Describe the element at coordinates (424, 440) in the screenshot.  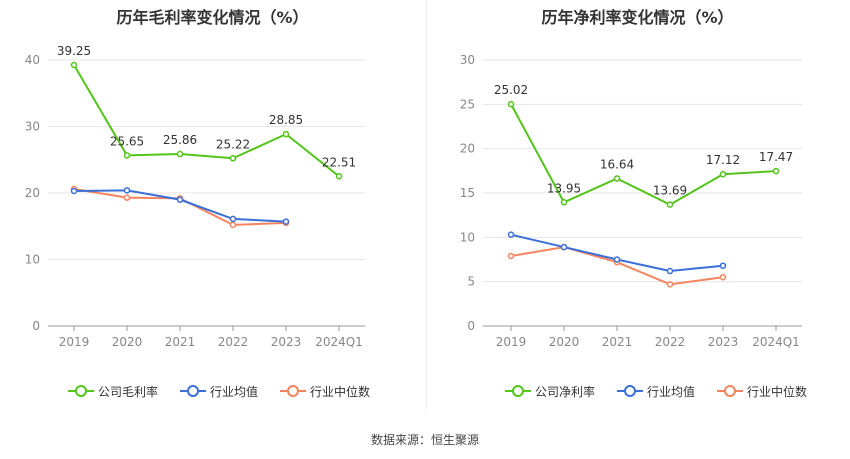
I see `data-source-note: 数据来源：恒生聚源` at that location.